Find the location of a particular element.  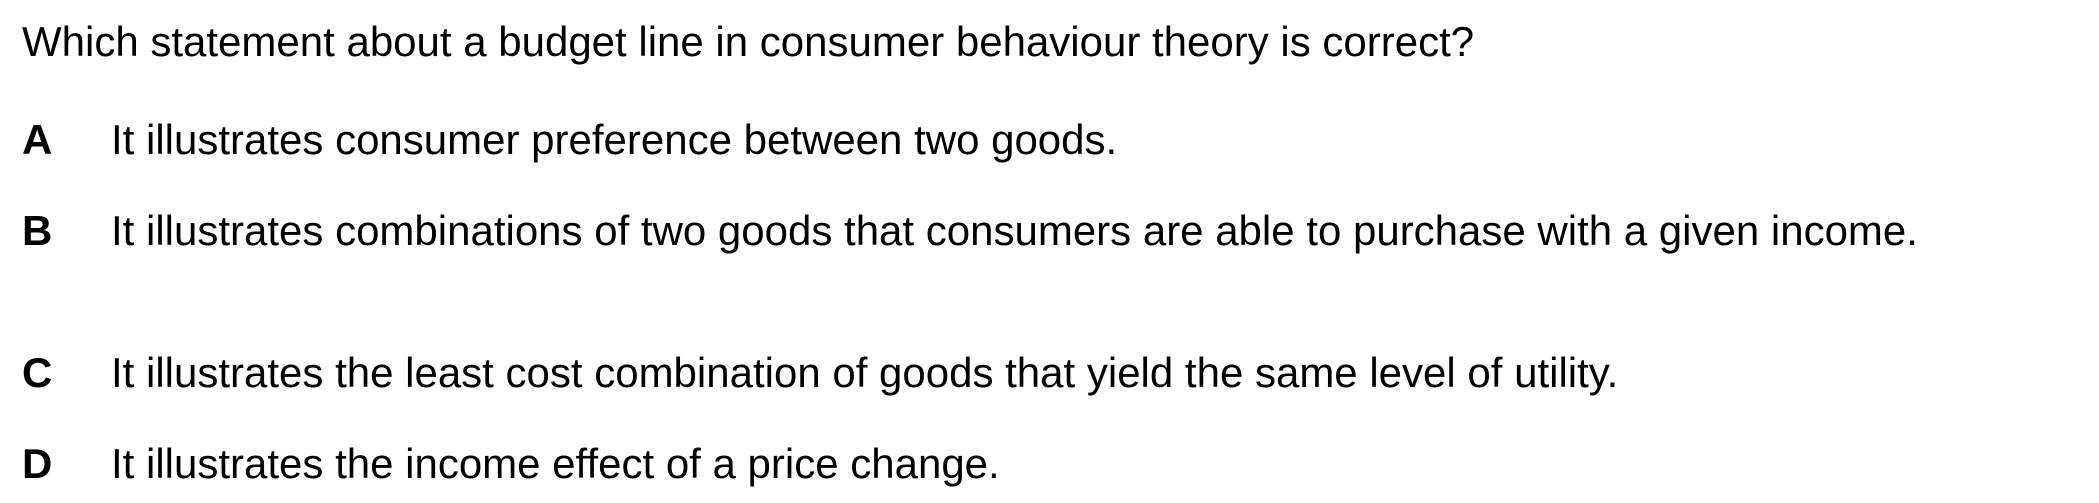

option-letter: B is located at coordinates (37, 230).